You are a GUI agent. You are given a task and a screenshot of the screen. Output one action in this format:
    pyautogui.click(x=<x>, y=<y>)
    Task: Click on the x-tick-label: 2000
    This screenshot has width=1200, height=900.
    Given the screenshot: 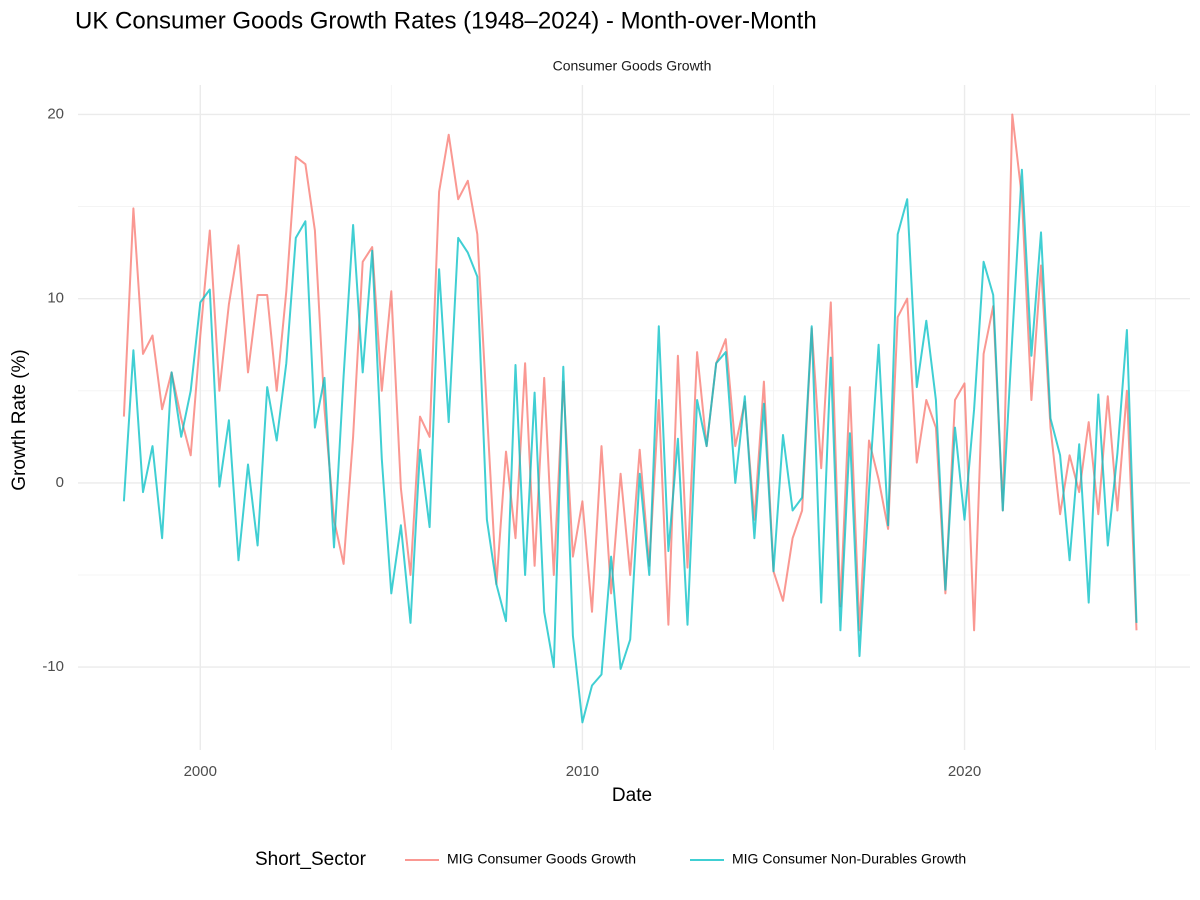 What is the action you would take?
    pyautogui.click(x=200, y=771)
    